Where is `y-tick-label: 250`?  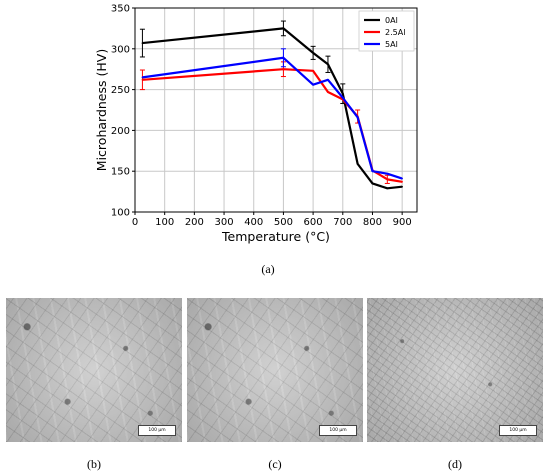
y-tick-label: 250 is located at coordinates (120, 90).